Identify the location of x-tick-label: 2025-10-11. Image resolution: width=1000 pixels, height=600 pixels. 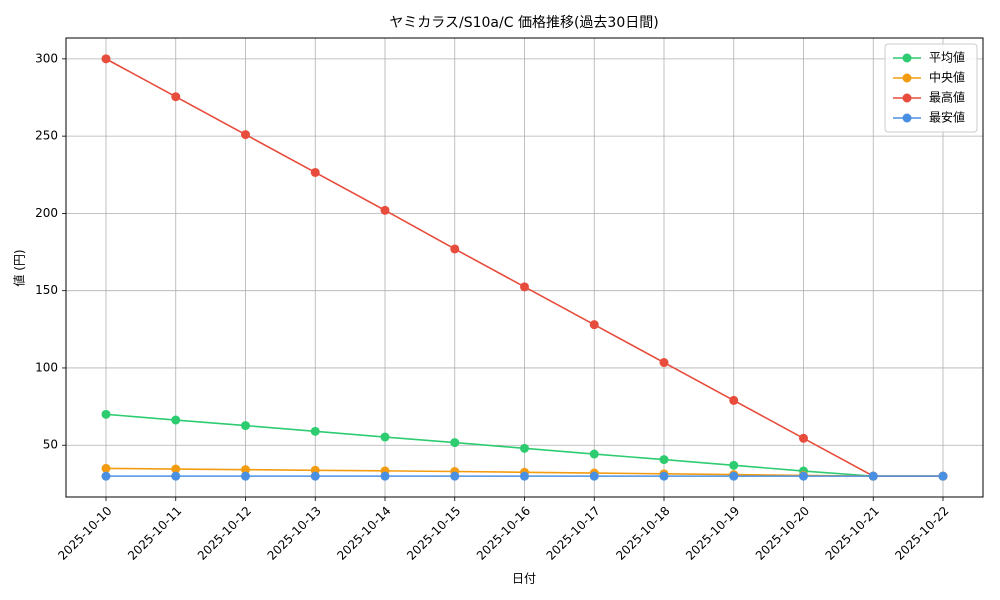
(154, 533).